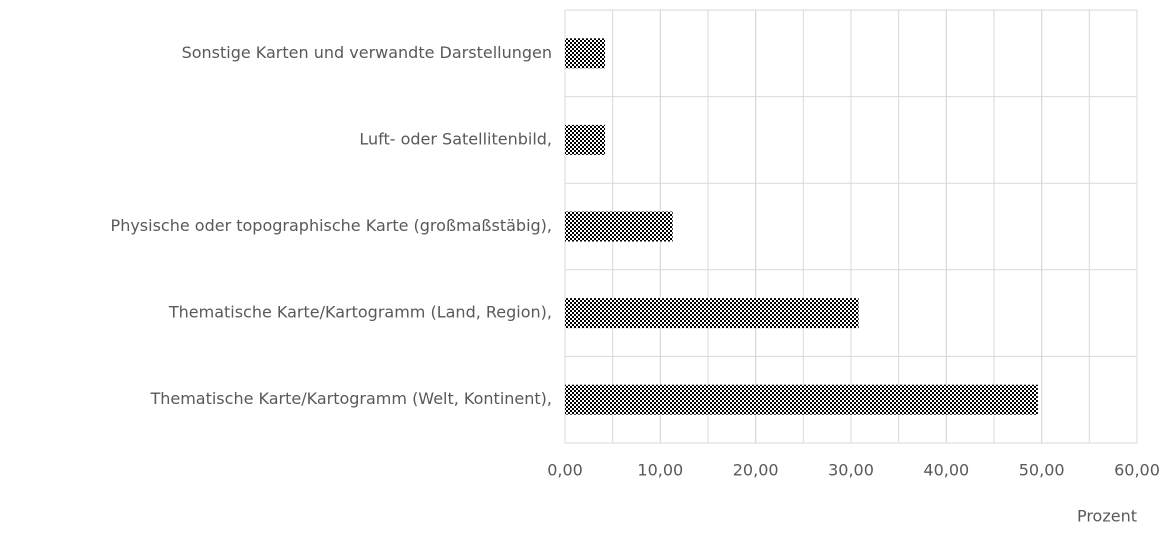 The width and height of the screenshot is (1171, 533). I want to click on y-tick-label: Luft- oder Satellitenbild,, so click(455, 138).